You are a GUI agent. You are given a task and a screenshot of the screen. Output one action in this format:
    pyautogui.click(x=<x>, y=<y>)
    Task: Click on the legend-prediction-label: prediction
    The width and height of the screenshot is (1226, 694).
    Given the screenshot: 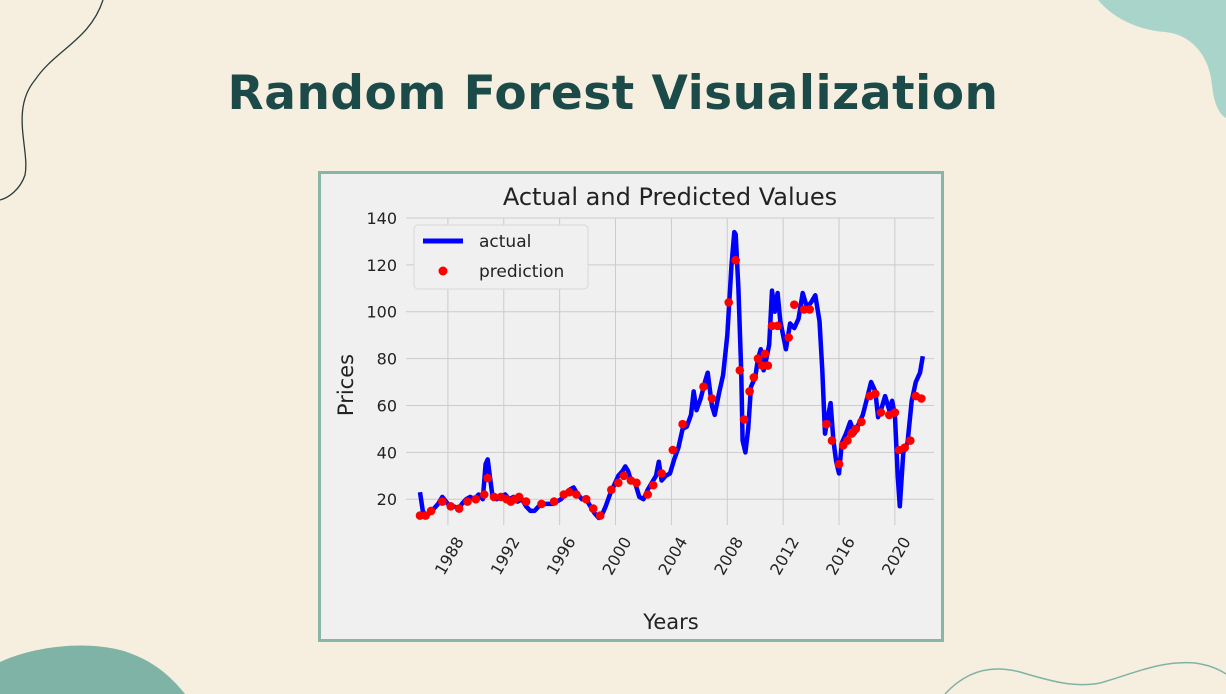 What is the action you would take?
    pyautogui.click(x=521, y=272)
    